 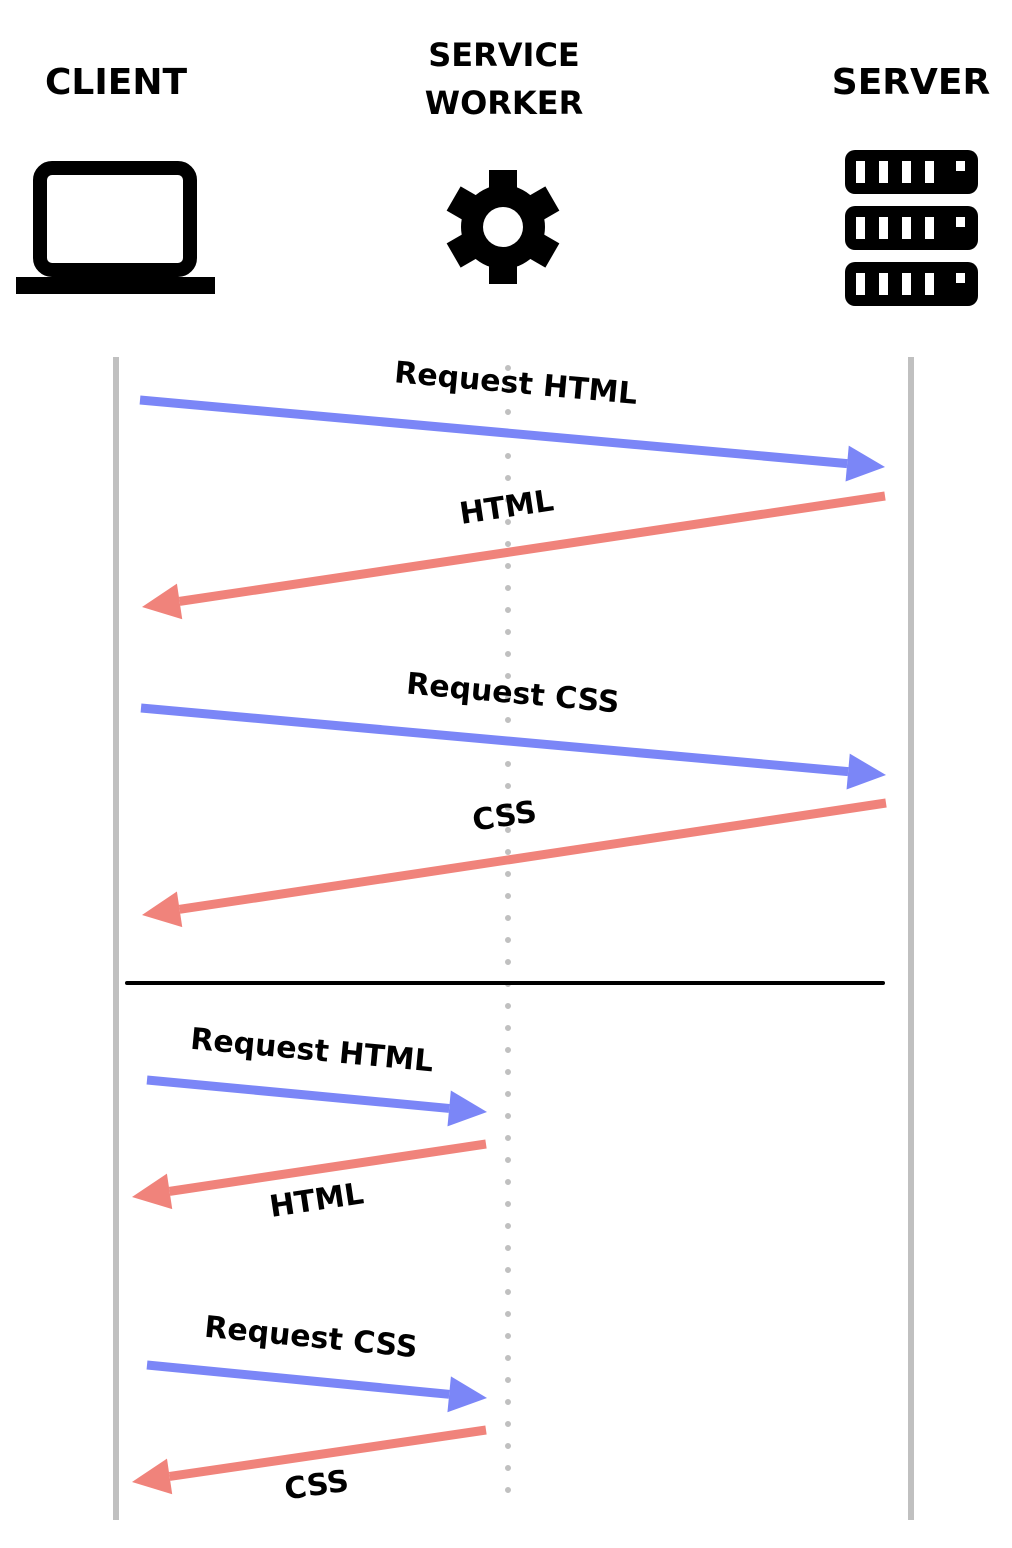 I want to click on service-worker-header-line2: WORKER, so click(x=504, y=103).